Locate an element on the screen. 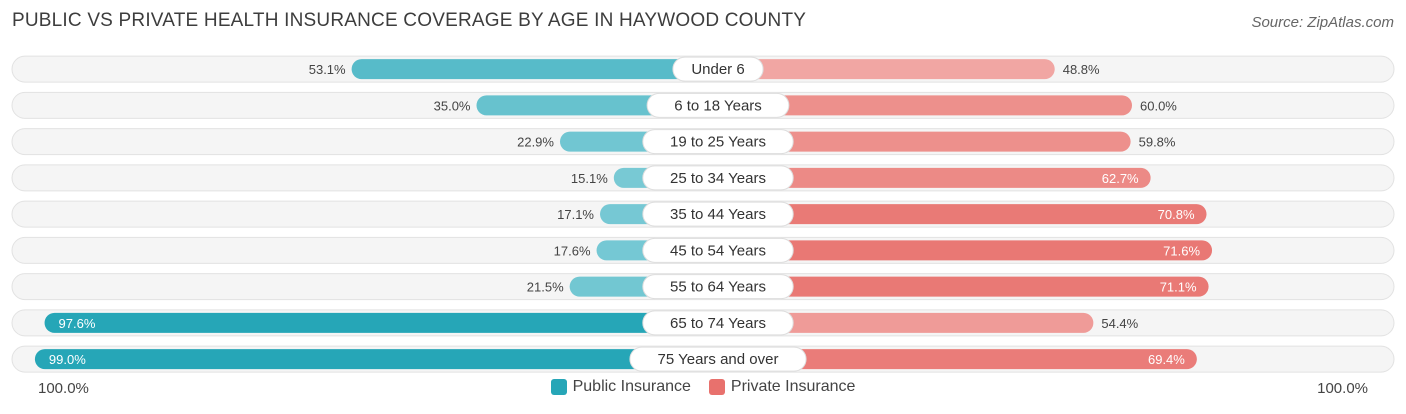 This screenshot has width=1406, height=414. legend-label-private: Private Insurance is located at coordinates (793, 386).